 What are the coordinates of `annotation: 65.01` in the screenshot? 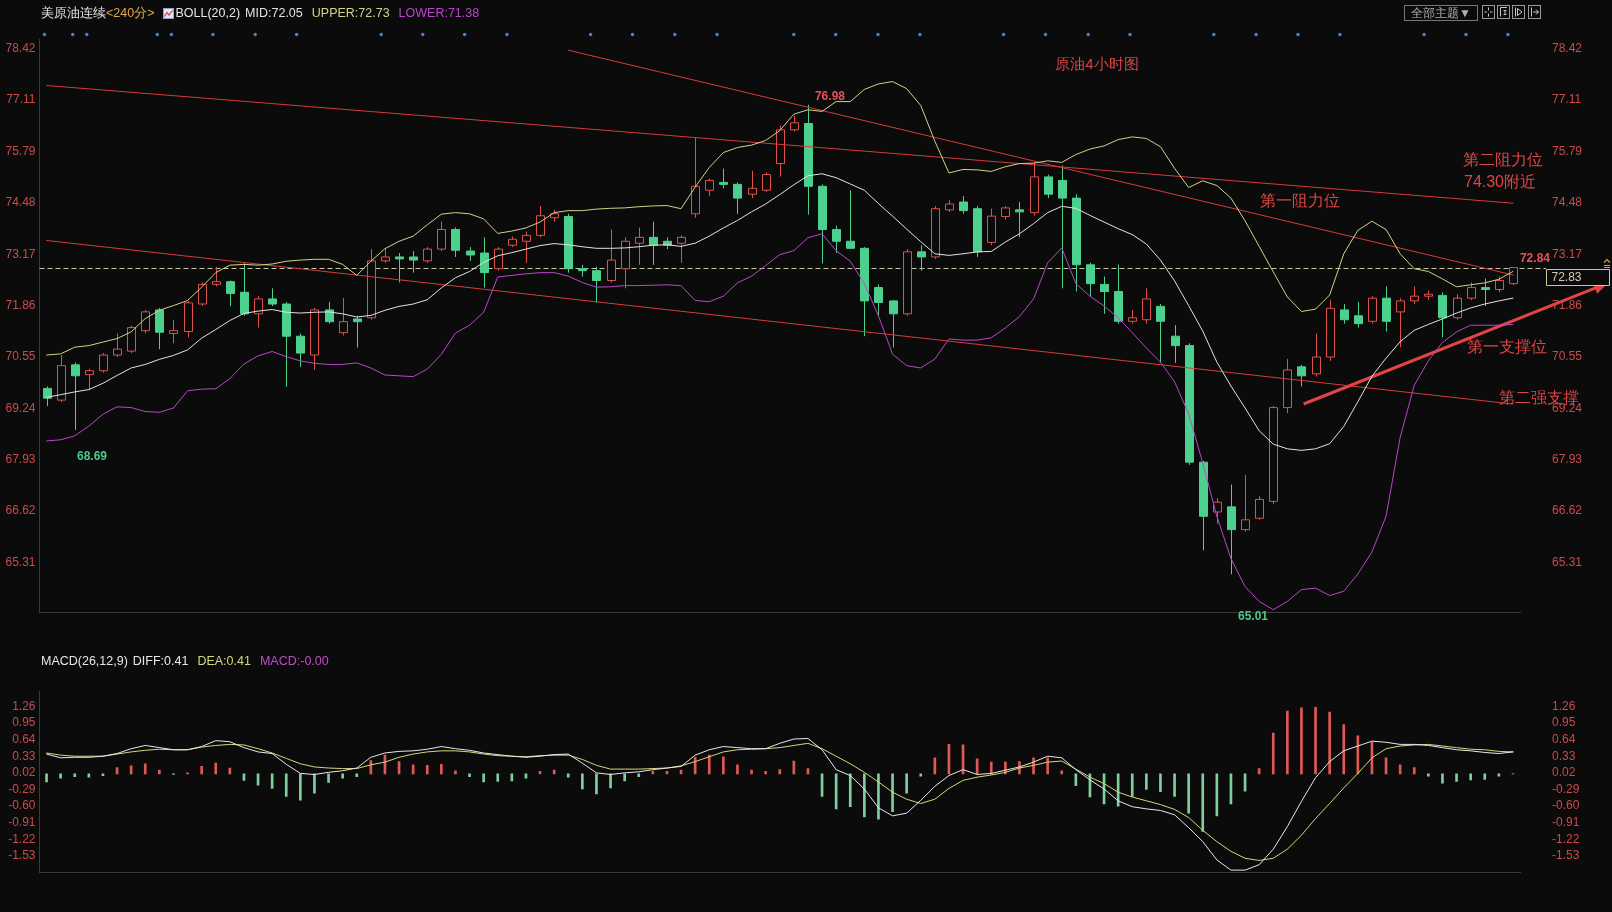 It's located at (1253, 616).